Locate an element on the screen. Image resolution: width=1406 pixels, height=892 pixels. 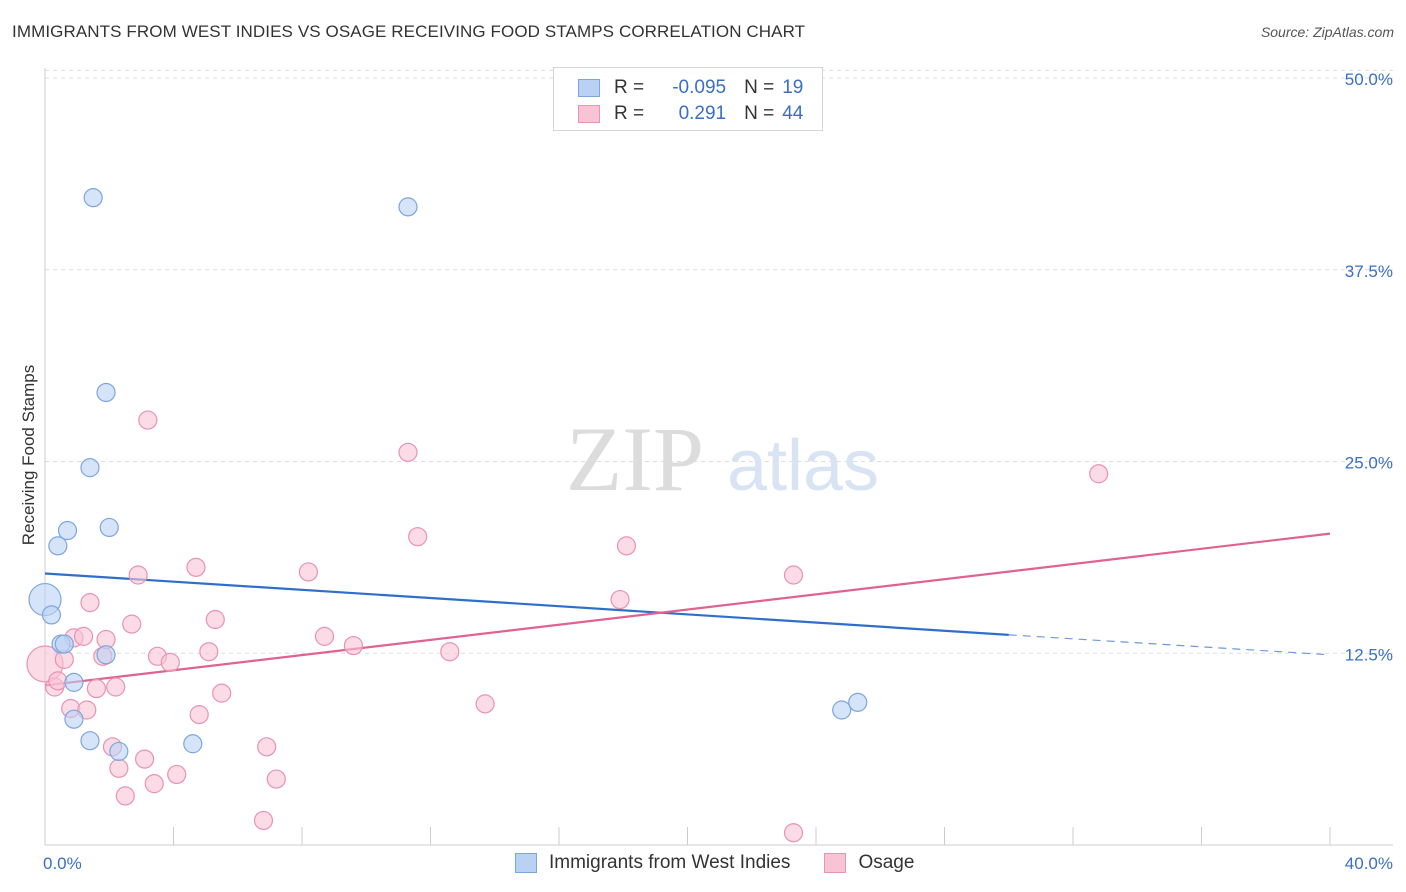
n-value: 19 is located at coordinates (793, 87).